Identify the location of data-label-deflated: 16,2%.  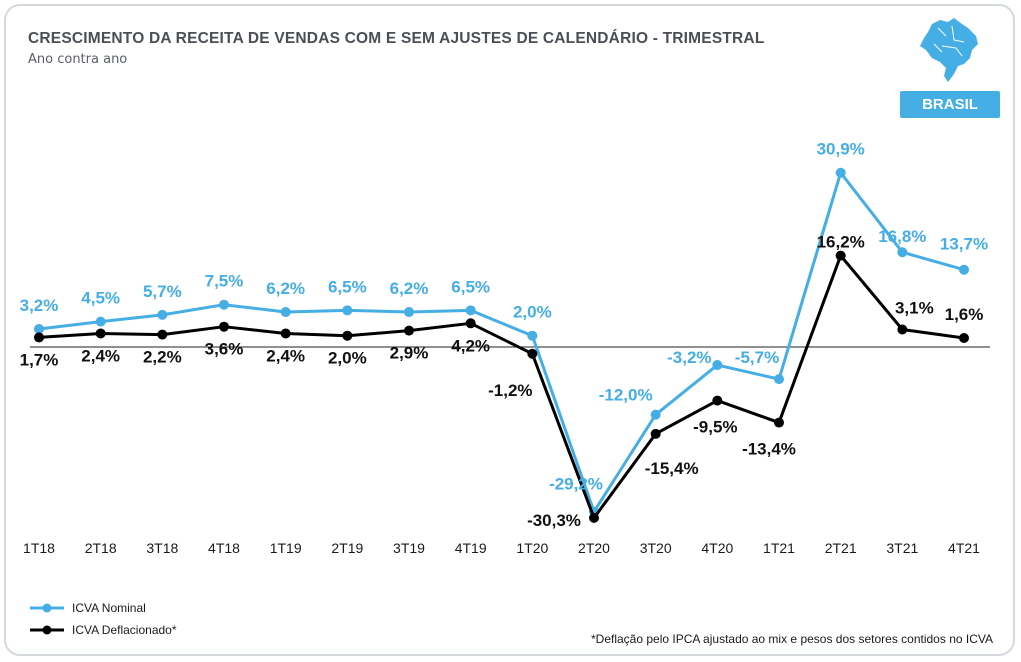
(841, 242).